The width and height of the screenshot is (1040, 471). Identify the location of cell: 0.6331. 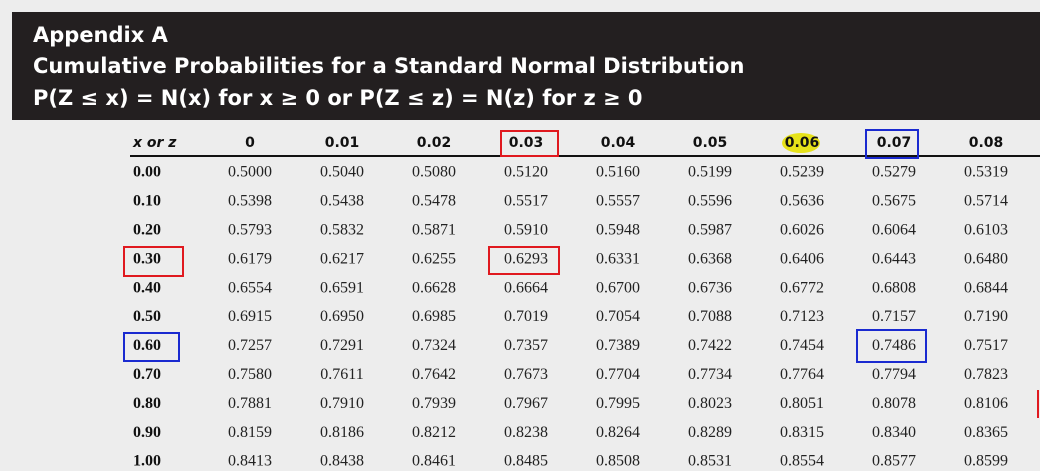
(618, 258).